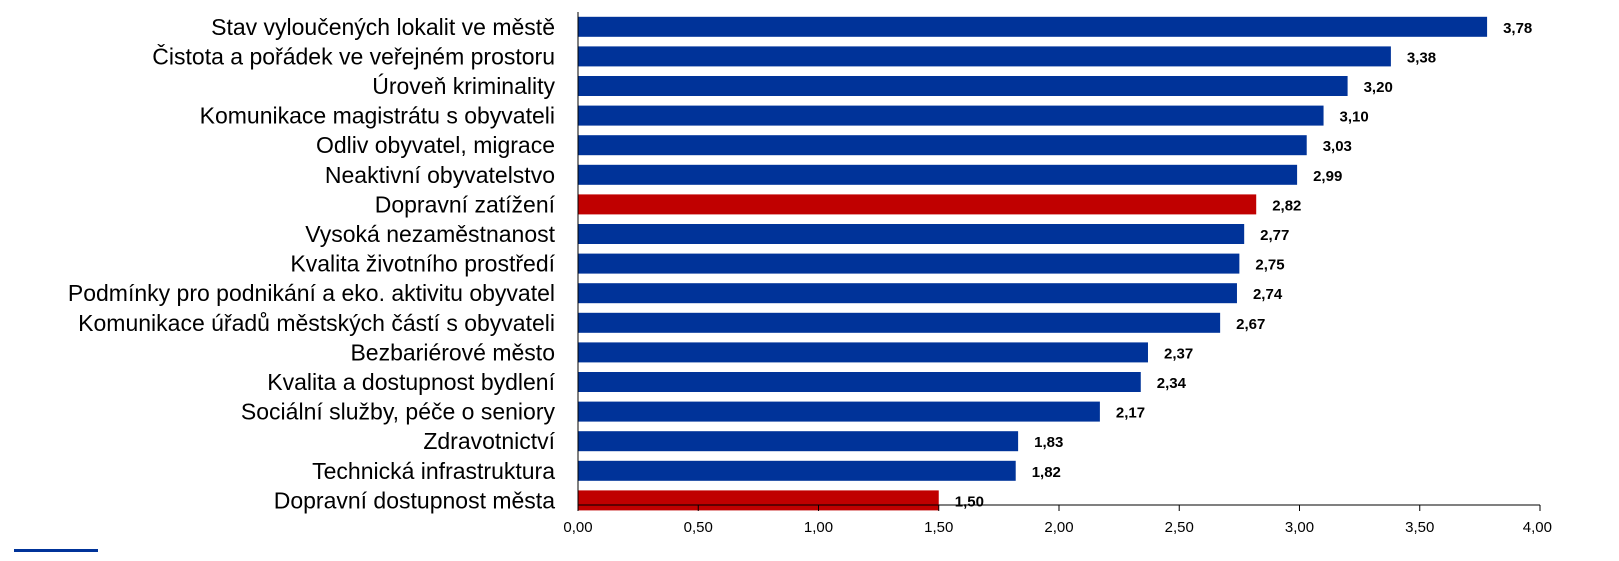 This screenshot has width=1619, height=561. I want to click on value-label-3: 3,10, so click(1354, 117).